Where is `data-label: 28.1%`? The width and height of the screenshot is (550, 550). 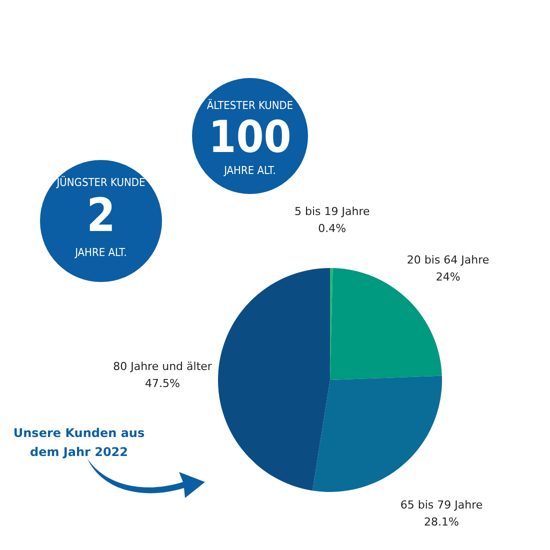 data-label: 28.1% is located at coordinates (441, 522).